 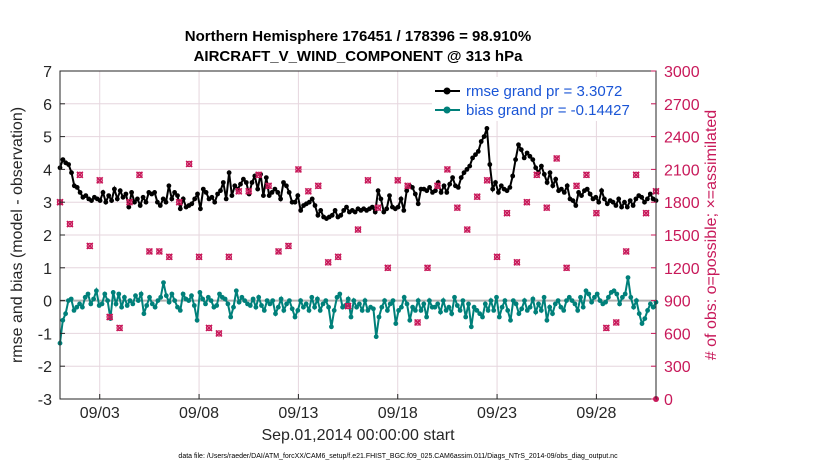 I want to click on x-tick-label: 09/03, so click(x=100, y=413).